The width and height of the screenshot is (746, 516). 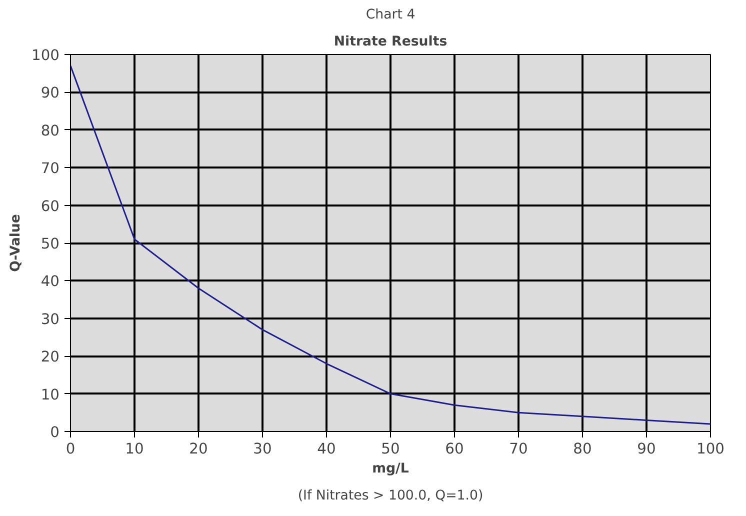 I want to click on y-tick-label: 70, so click(x=50, y=169).